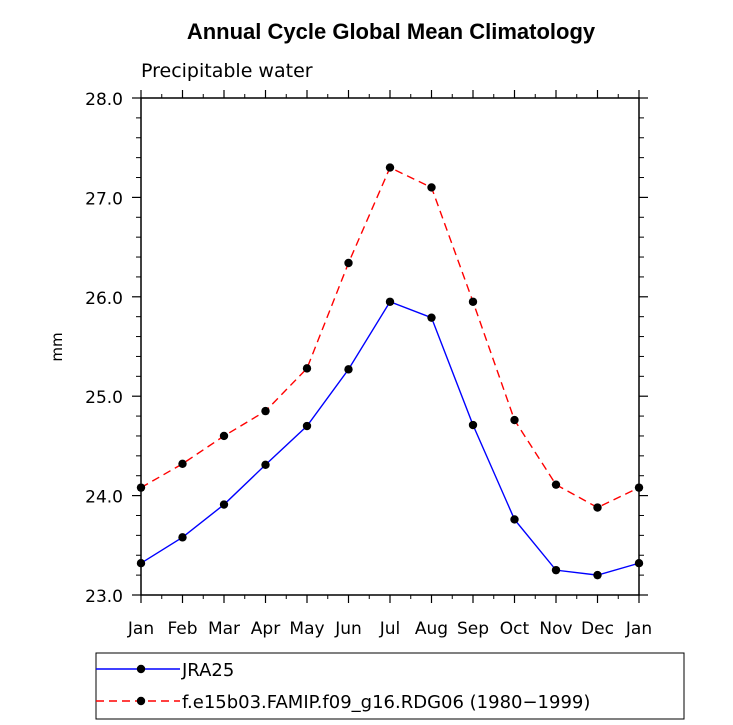 Image resolution: width=733 pixels, height=725 pixels. What do you see at coordinates (182, 629) in the screenshot?
I see `x-tick-label: Feb` at bounding box center [182, 629].